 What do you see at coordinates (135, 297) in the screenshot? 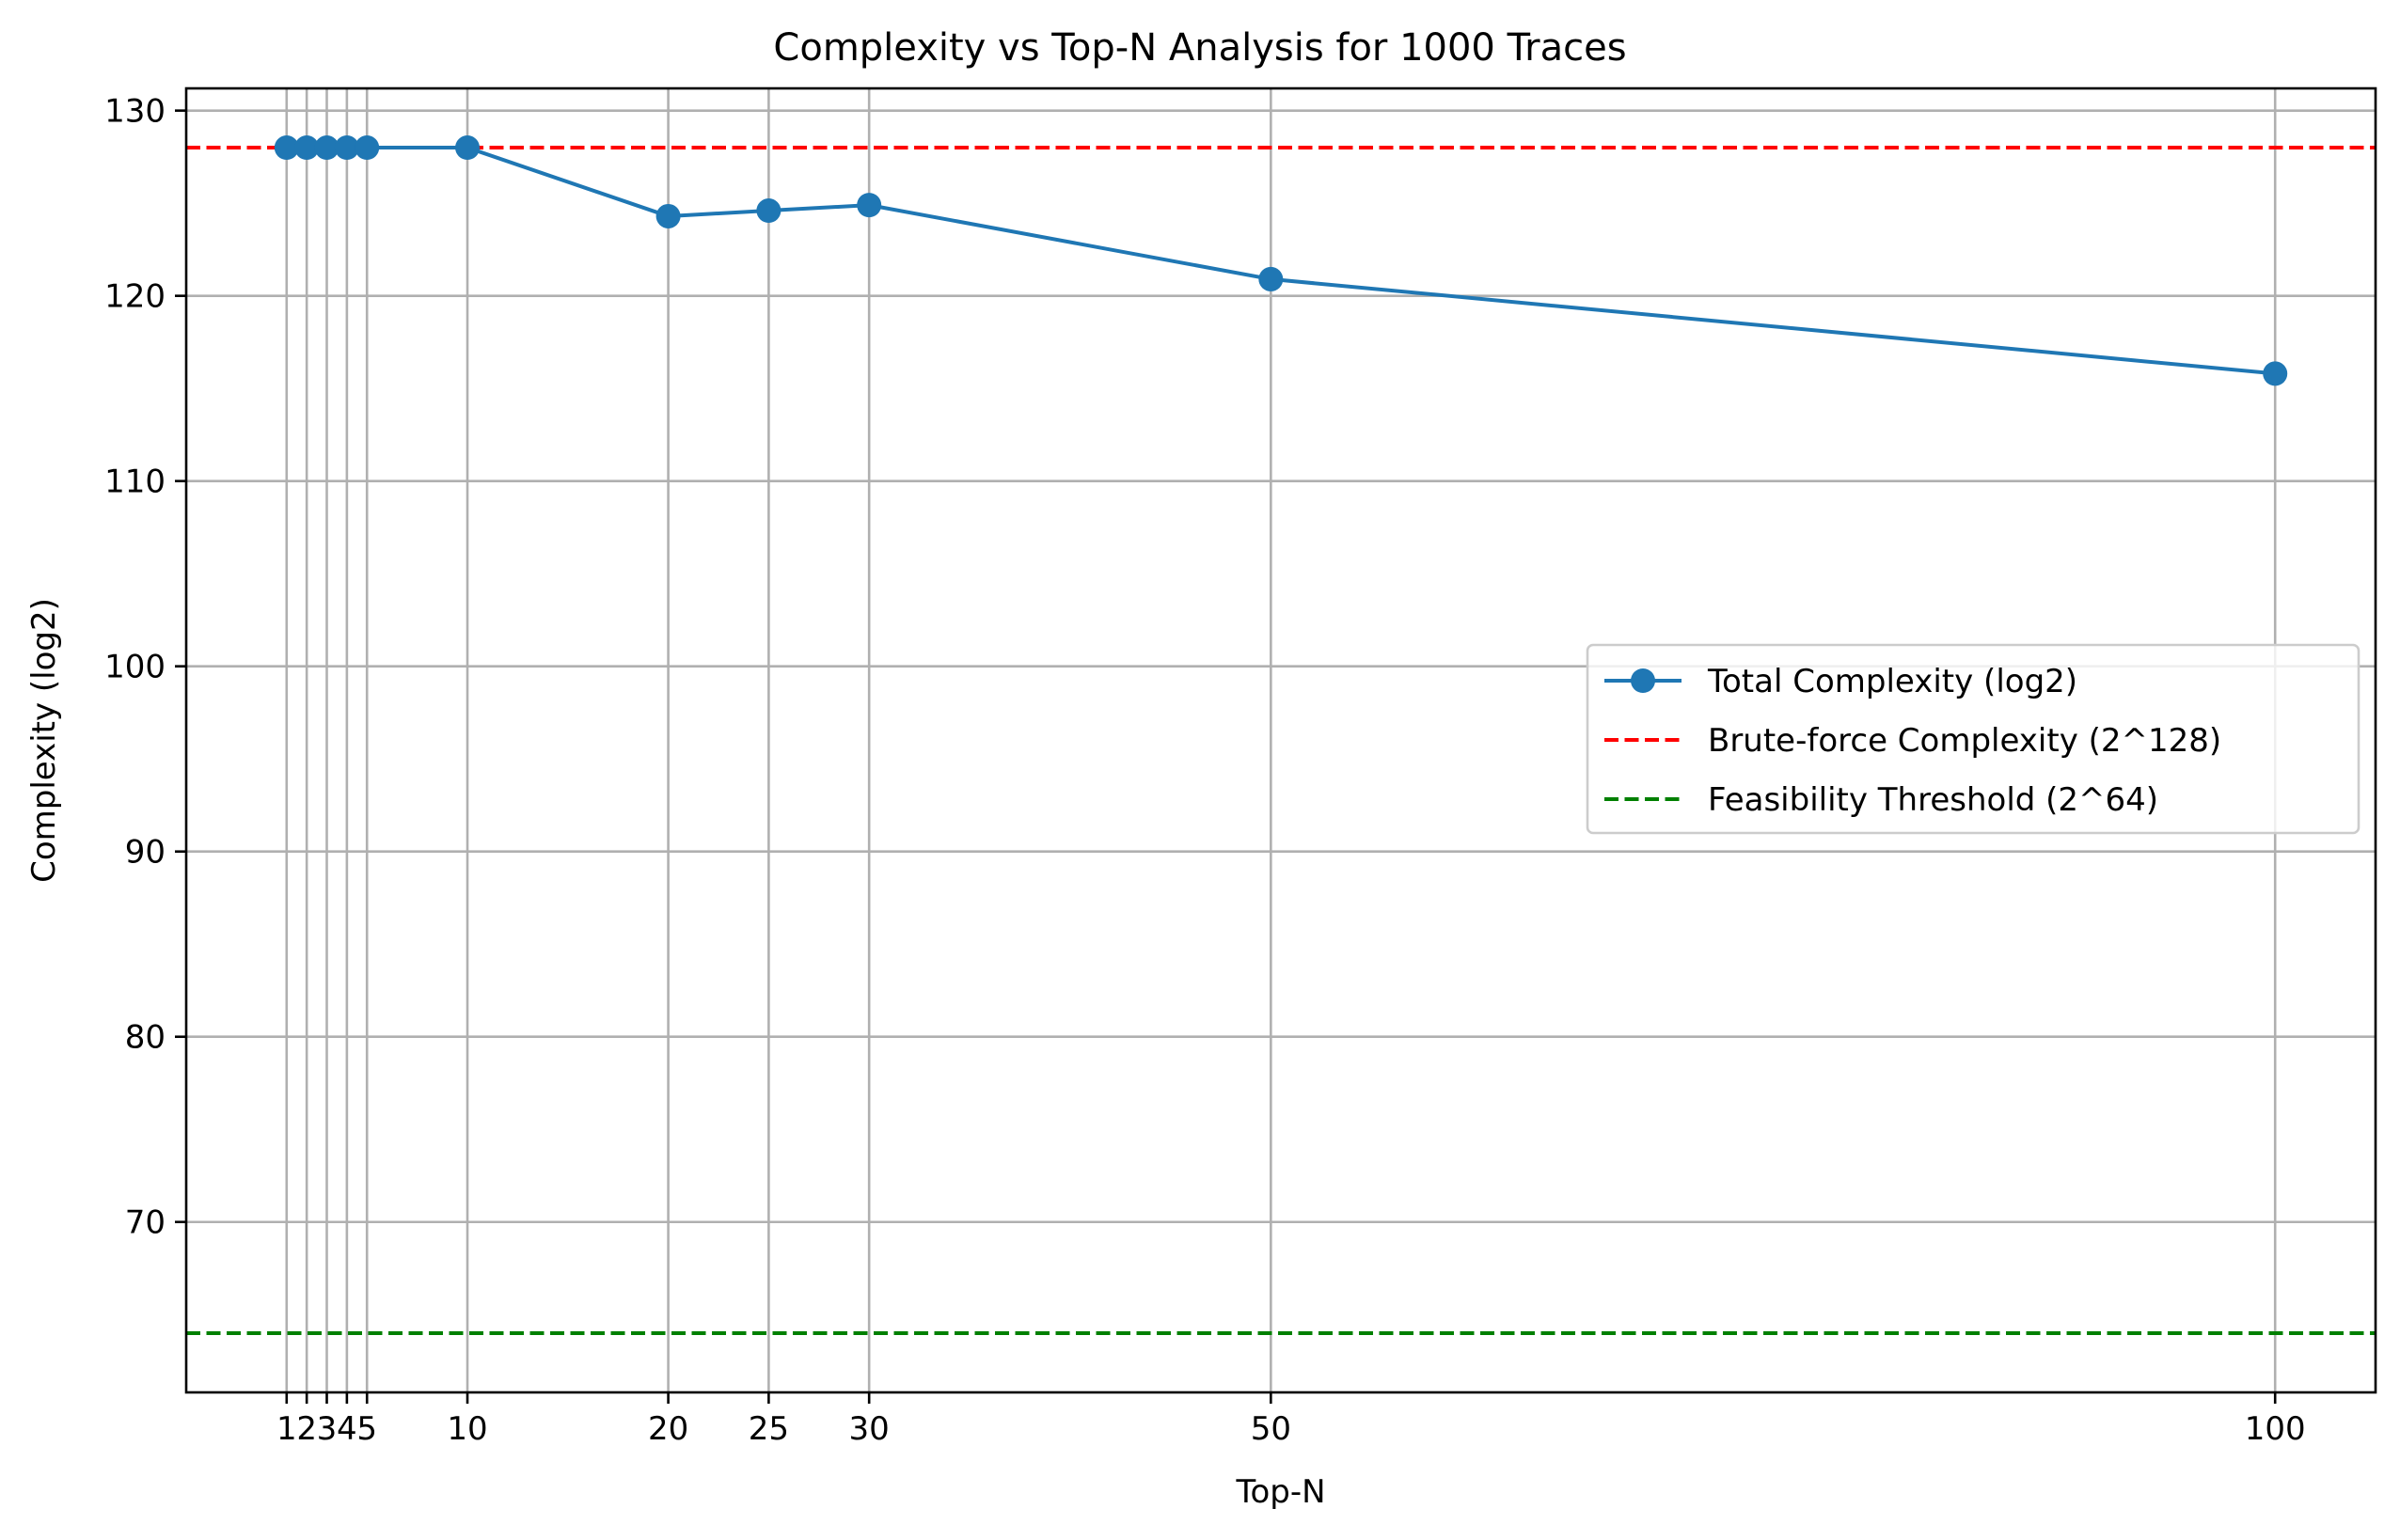
I see `y-tick-label: 120` at bounding box center [135, 297].